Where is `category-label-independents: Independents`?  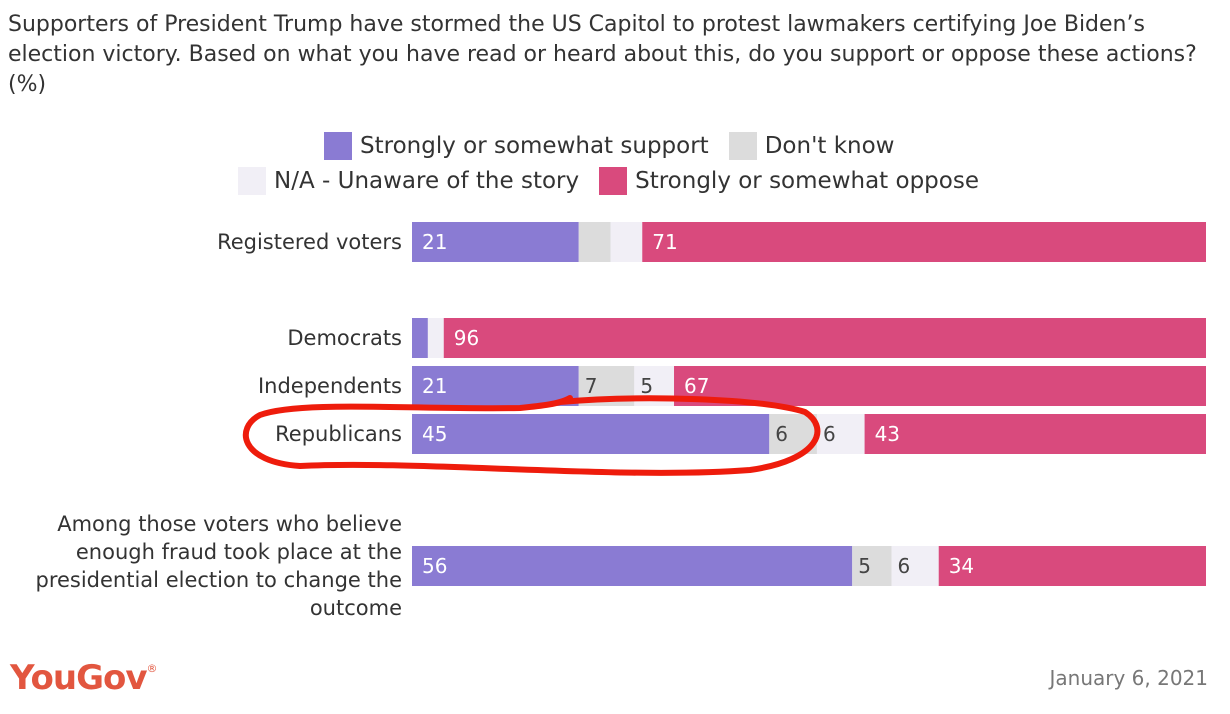
category-label-independents: Independents is located at coordinates (329, 386).